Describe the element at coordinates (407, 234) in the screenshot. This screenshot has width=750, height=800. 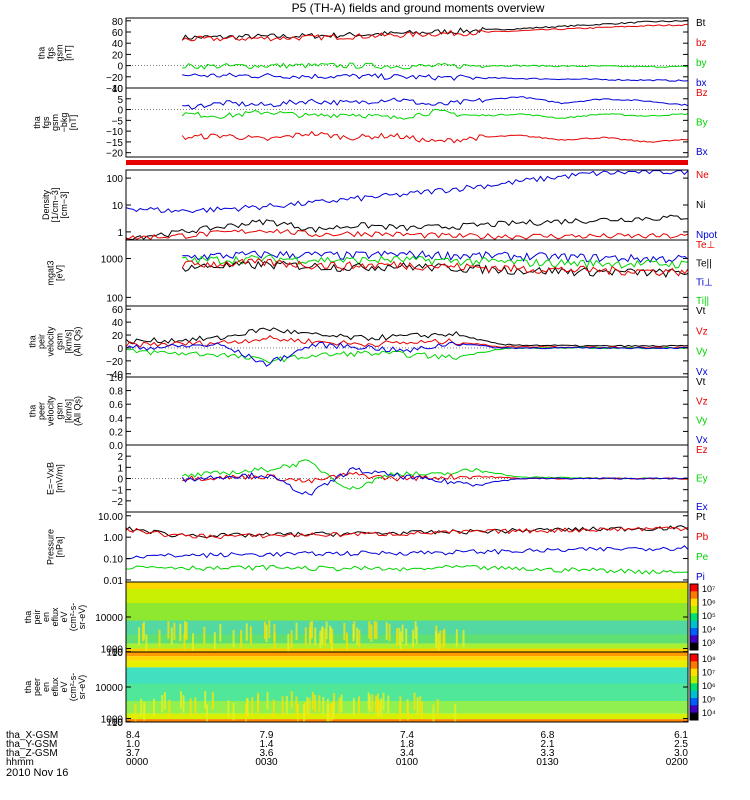
I see `series-line-Ne` at that location.